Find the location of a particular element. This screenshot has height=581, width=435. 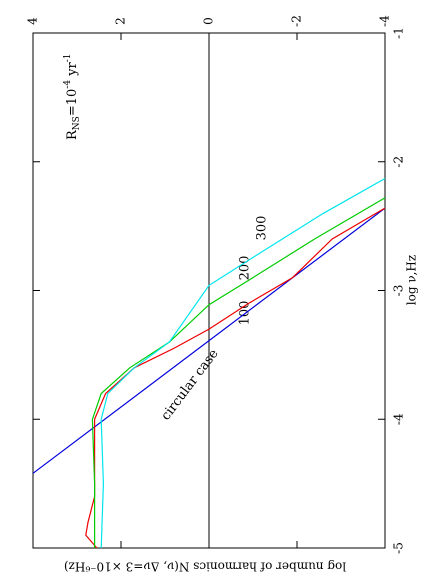

x-tick-label: -1 is located at coordinates (399, 33).